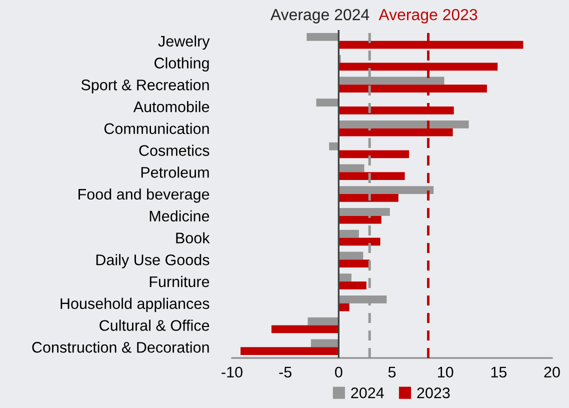 The width and height of the screenshot is (569, 408). I want to click on legend-label: 2024, so click(367, 392).